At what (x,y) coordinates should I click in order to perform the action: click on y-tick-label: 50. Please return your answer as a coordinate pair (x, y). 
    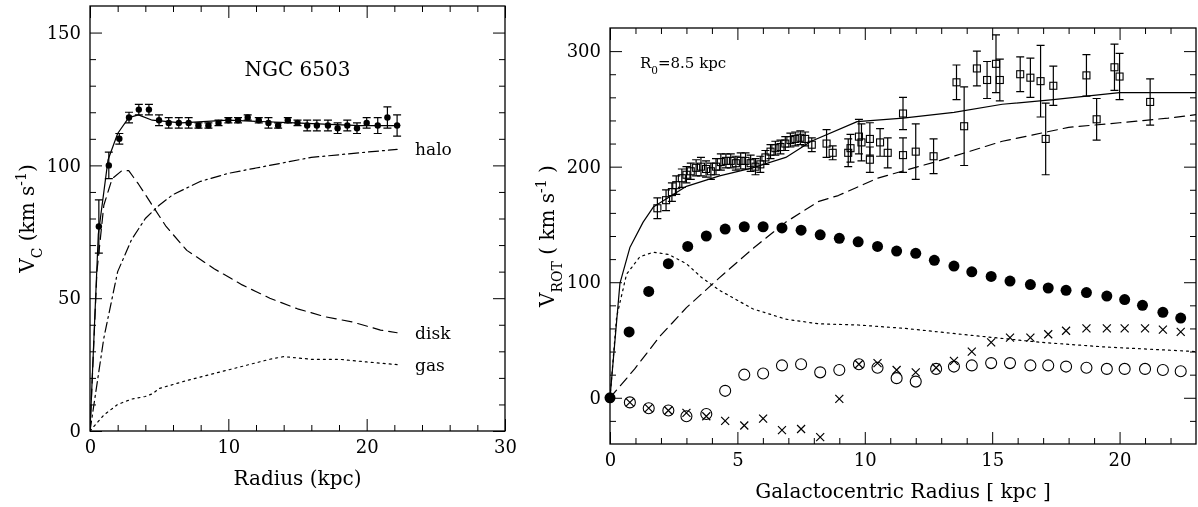
    Looking at the image, I should click on (69, 298).